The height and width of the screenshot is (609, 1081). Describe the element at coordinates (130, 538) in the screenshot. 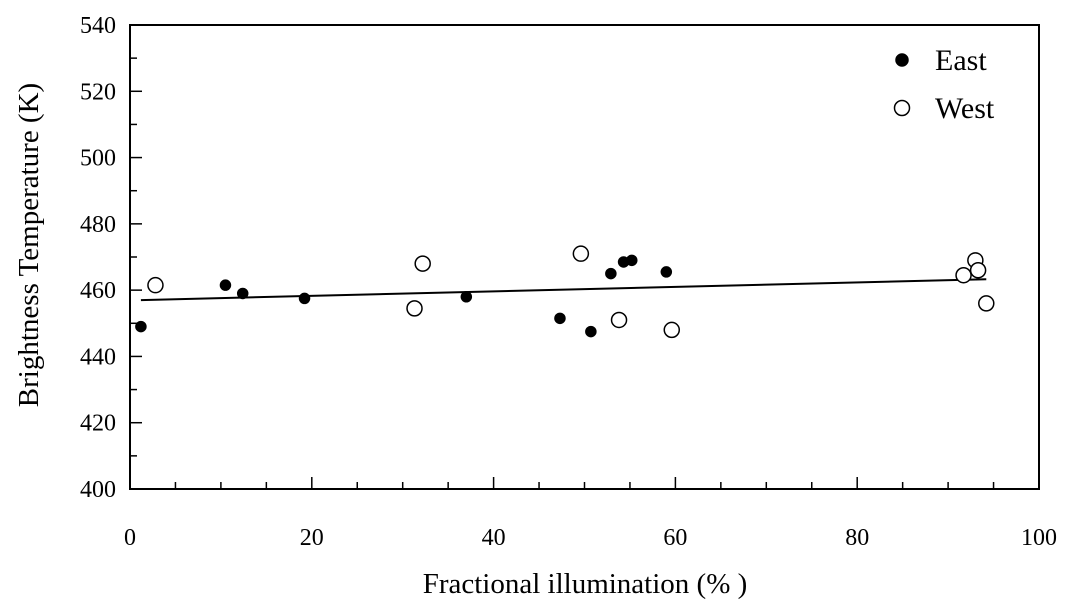

I see `x-tick-label: 0` at that location.